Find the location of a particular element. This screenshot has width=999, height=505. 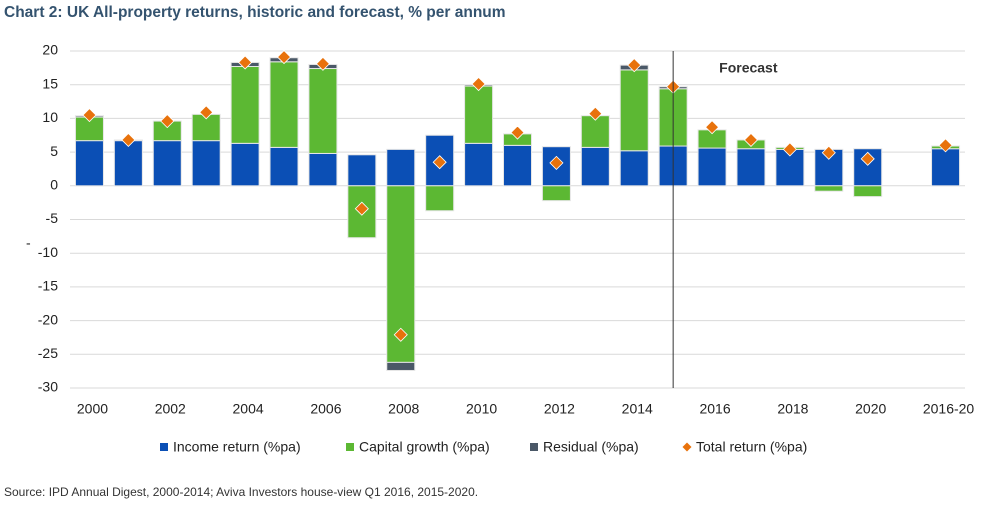

y-tick-label: 15 is located at coordinates (50, 83).